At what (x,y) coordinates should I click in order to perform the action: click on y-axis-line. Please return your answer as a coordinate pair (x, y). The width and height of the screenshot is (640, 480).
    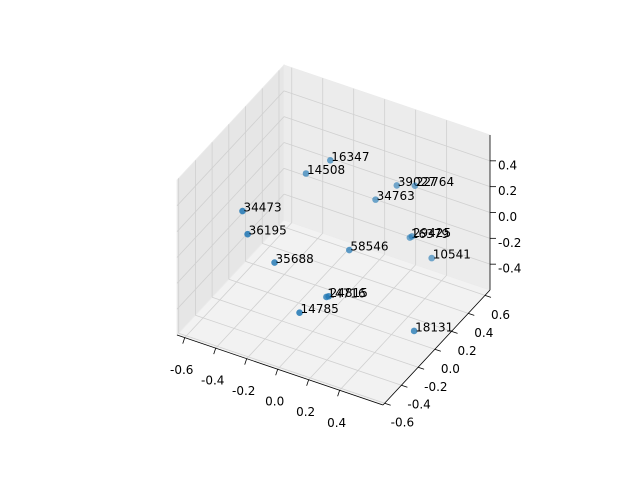
    Looking at the image, I should click on (436, 347).